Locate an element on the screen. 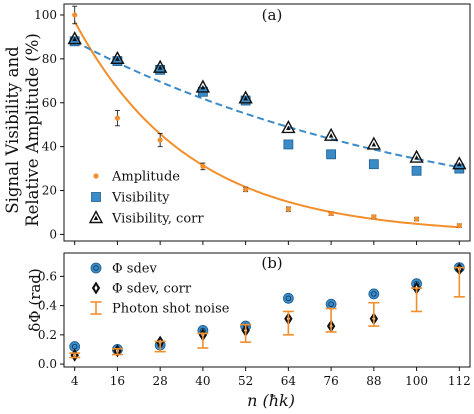 Image resolution: width=474 pixels, height=414 pixels. legend: Amplitude Visibility Visibility, corr is located at coordinates (146, 198).